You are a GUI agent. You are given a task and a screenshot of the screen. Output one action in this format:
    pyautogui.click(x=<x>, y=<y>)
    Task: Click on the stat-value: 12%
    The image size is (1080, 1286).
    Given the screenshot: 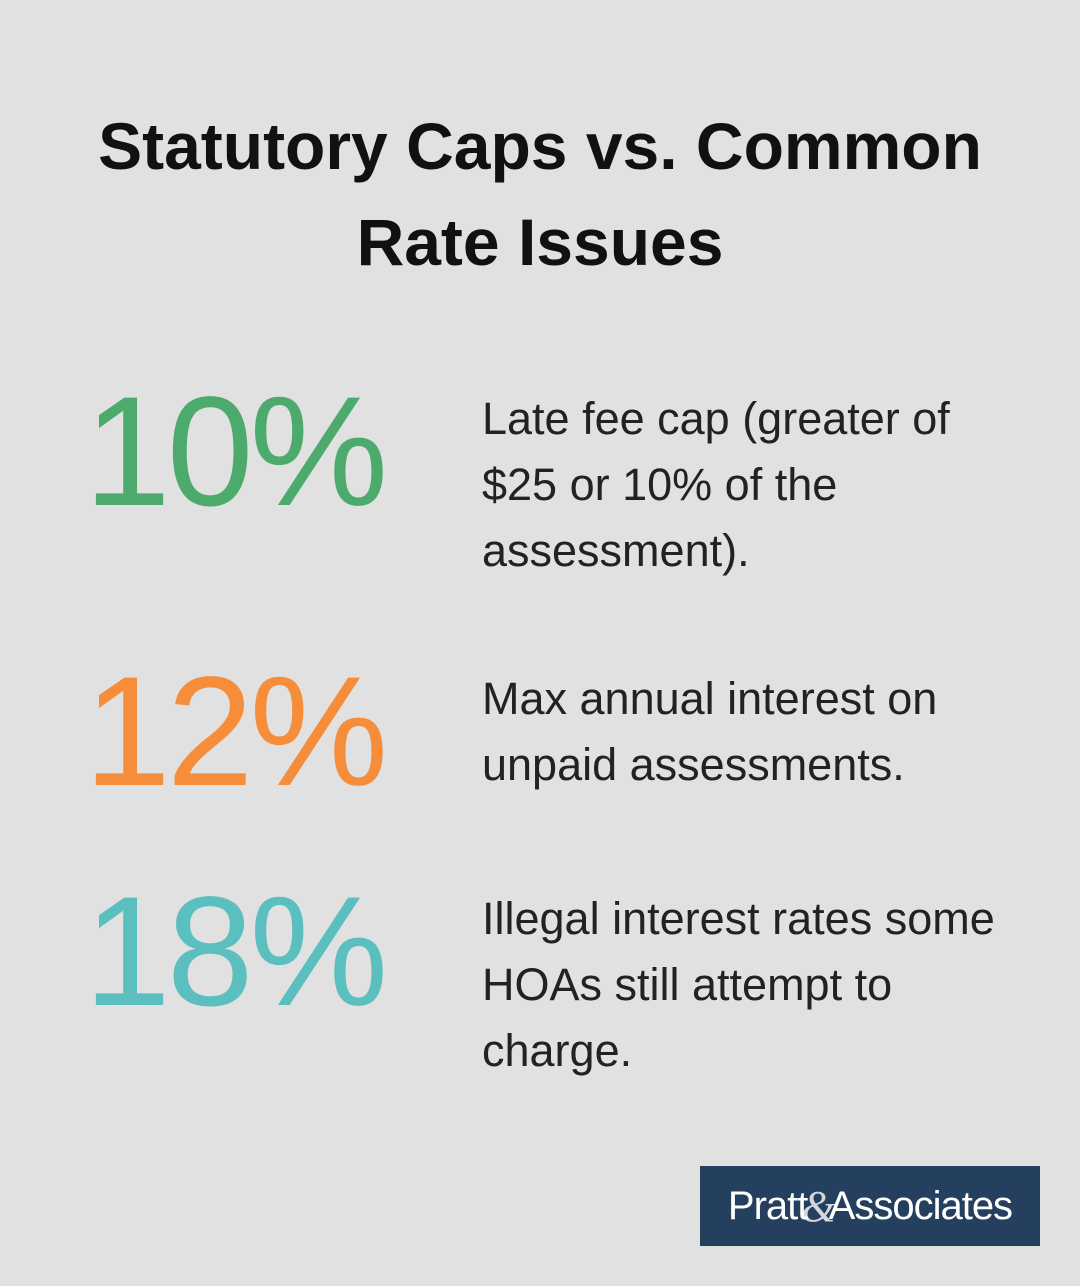 What is the action you would take?
    pyautogui.click(x=236, y=732)
    